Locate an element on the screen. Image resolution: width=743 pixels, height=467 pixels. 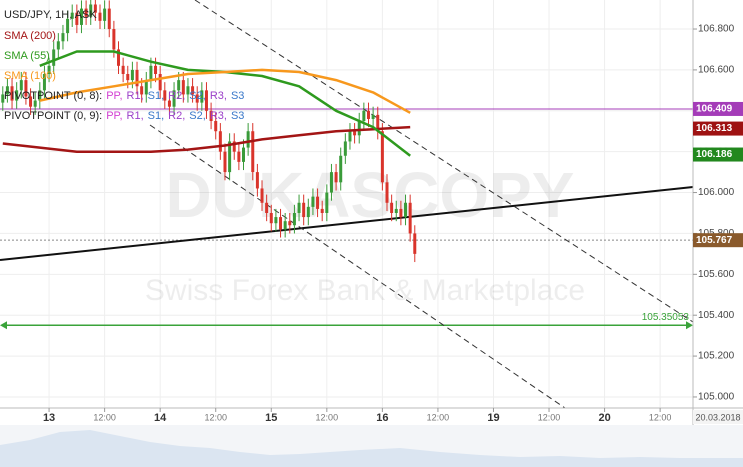
y-tick-label: 106.600 is located at coordinates (716, 70).